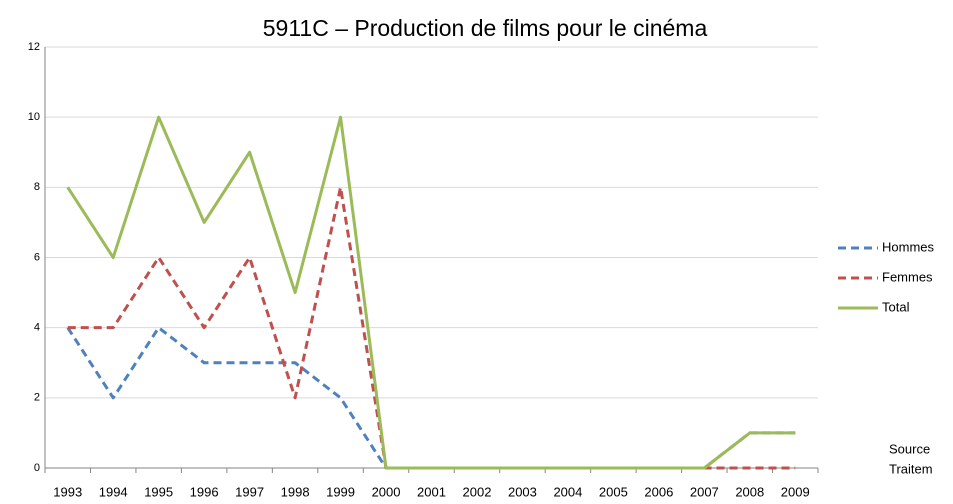  Describe the element at coordinates (522, 491) in the screenshot. I see `x-tick-label: 2003` at that location.